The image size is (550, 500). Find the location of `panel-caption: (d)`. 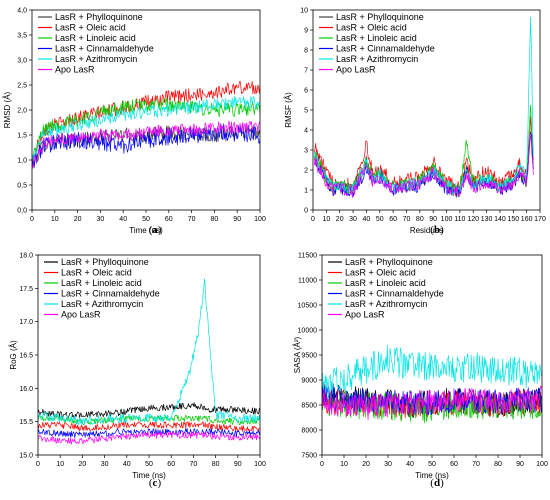

panel-caption: (d) is located at coordinates (437, 483).